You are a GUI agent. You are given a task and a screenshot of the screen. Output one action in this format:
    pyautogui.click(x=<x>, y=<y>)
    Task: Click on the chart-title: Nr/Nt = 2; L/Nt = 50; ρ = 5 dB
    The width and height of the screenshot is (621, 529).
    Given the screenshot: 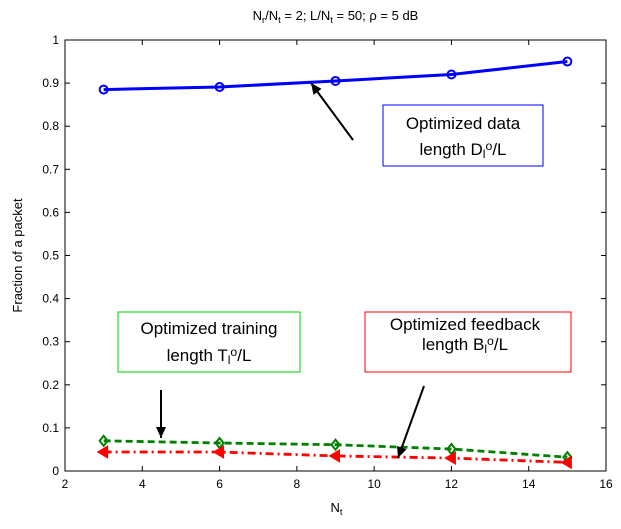 What is the action you would take?
    pyautogui.click(x=336, y=16)
    